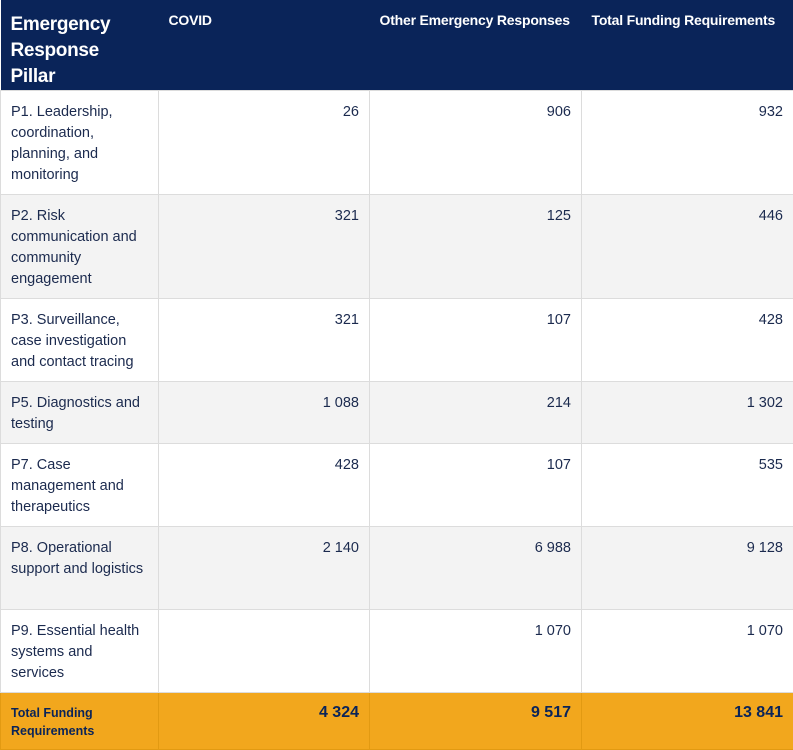 The width and height of the screenshot is (793, 750). I want to click on other-cell: 1 070, so click(476, 651).